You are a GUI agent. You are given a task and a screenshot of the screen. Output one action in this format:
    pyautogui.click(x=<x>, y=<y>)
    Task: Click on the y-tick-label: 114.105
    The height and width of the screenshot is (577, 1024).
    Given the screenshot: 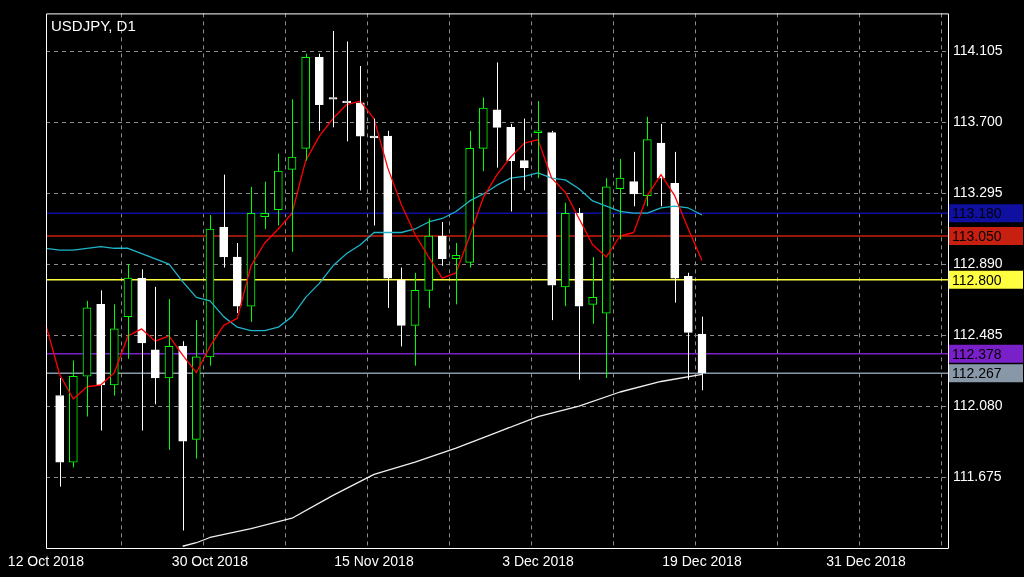 What is the action you would take?
    pyautogui.click(x=978, y=49)
    